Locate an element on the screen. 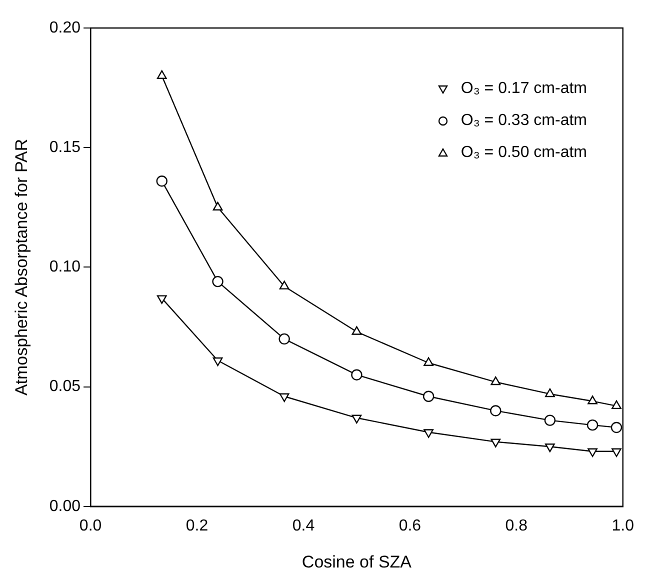  legend-label: O₃ = 0.33 cm-atm is located at coordinates (523, 121).